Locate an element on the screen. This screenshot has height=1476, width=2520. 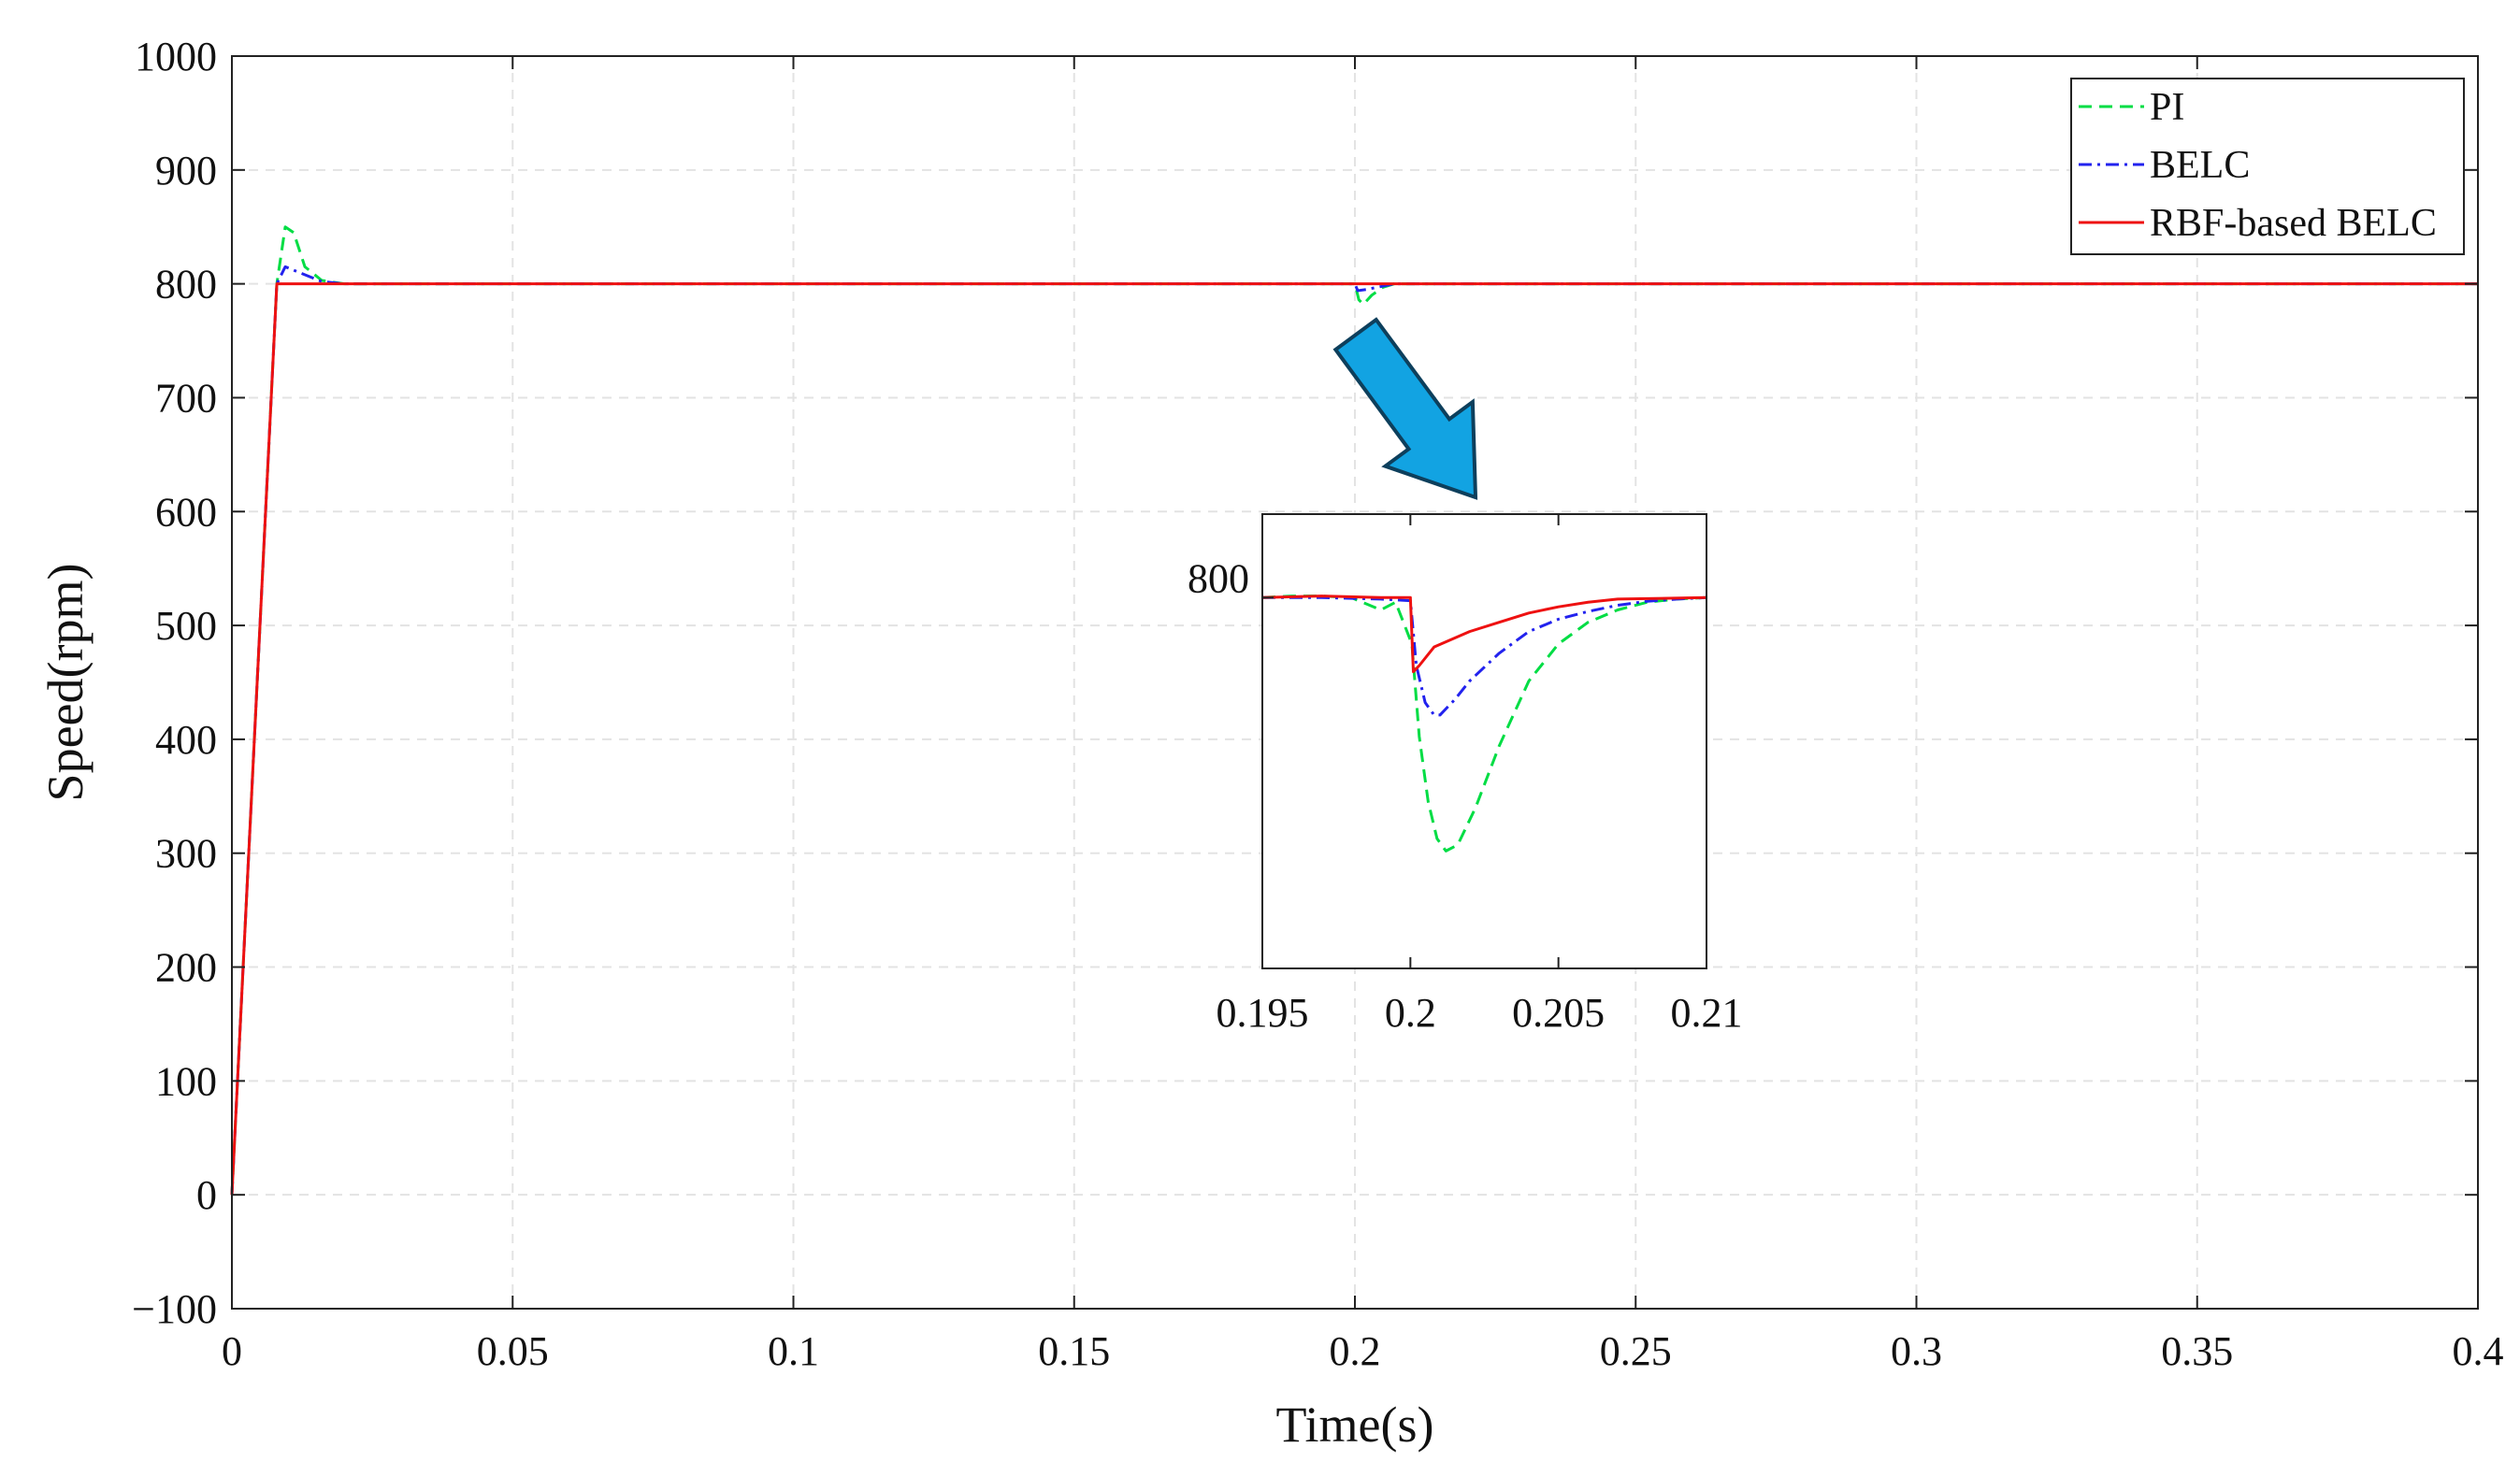
inset-zoom-plot: 0.195 0.2 0.205 0.21 800 is located at coordinates (1465, 774).